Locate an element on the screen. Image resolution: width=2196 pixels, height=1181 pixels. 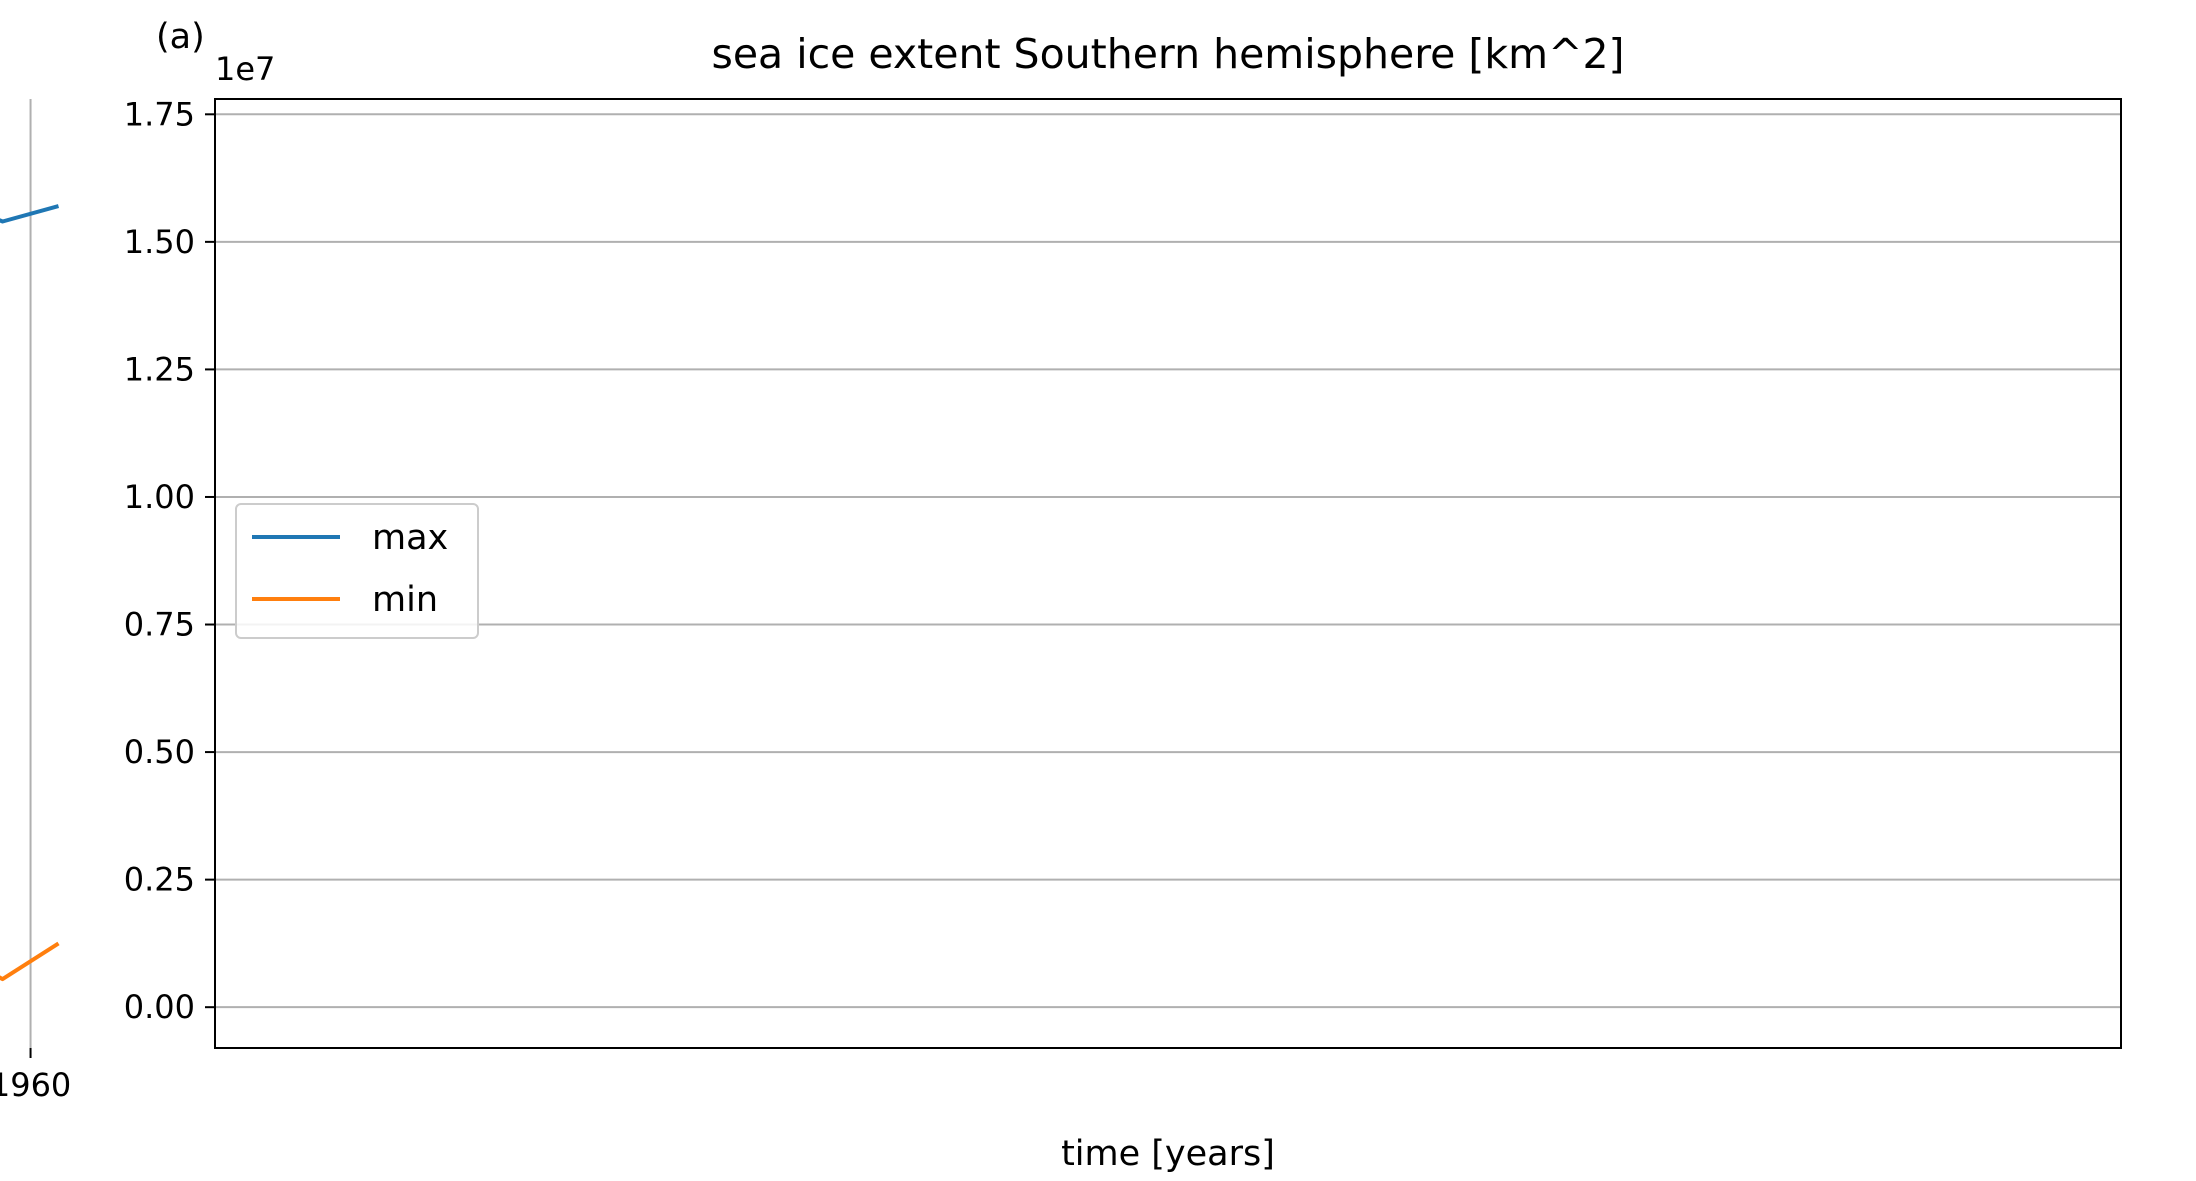
legend: max min is located at coordinates (357, 571).